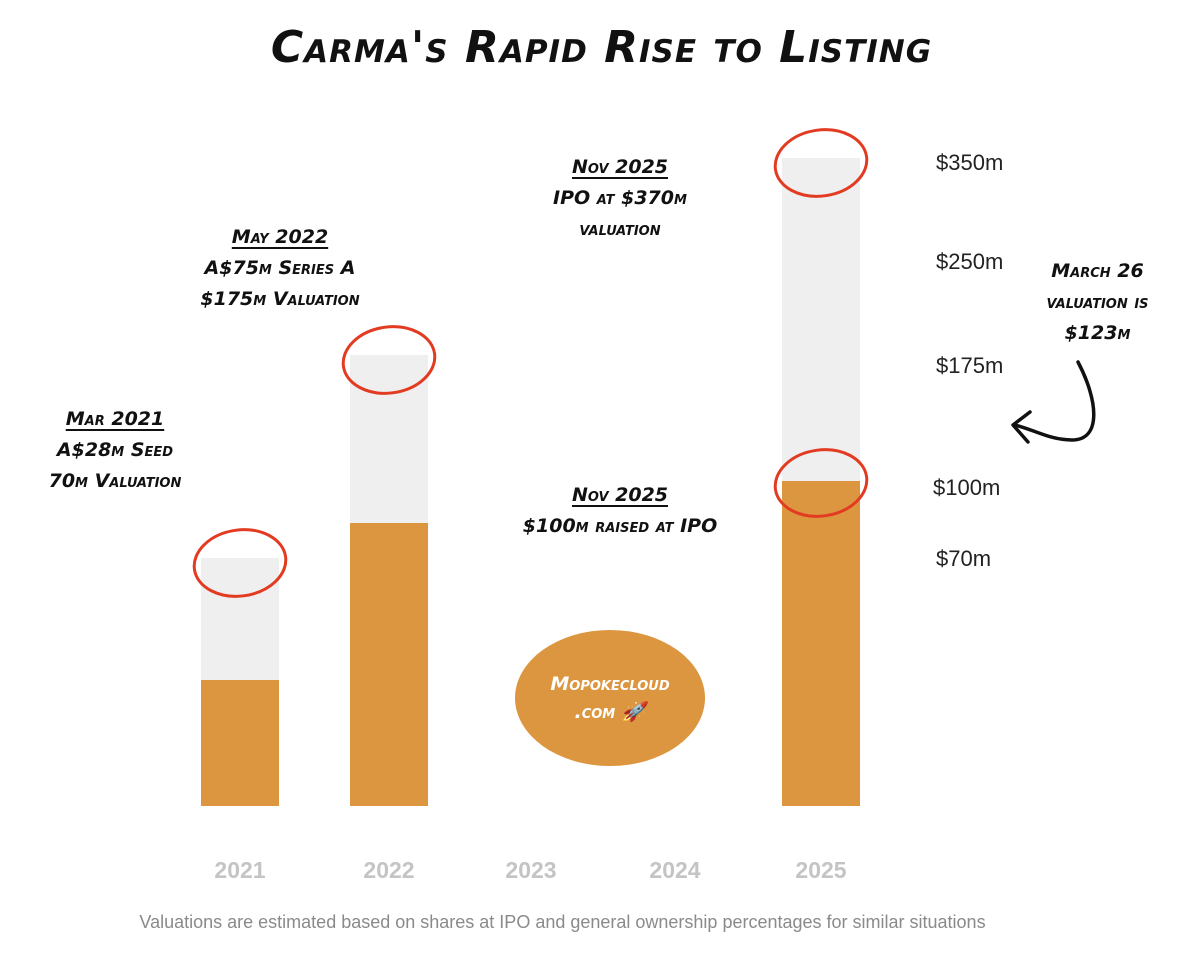 This screenshot has width=1203, height=957. I want to click on chart-title: Carma's Rapid Rise to Listing, so click(601, 47).